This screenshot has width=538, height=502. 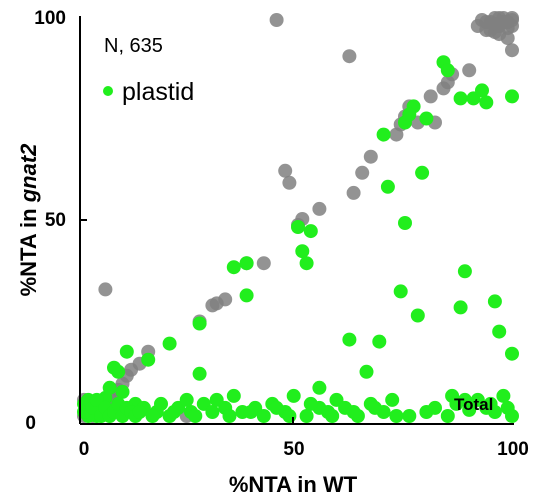 I want to click on y-tick-label-0: 0, so click(x=30, y=423).